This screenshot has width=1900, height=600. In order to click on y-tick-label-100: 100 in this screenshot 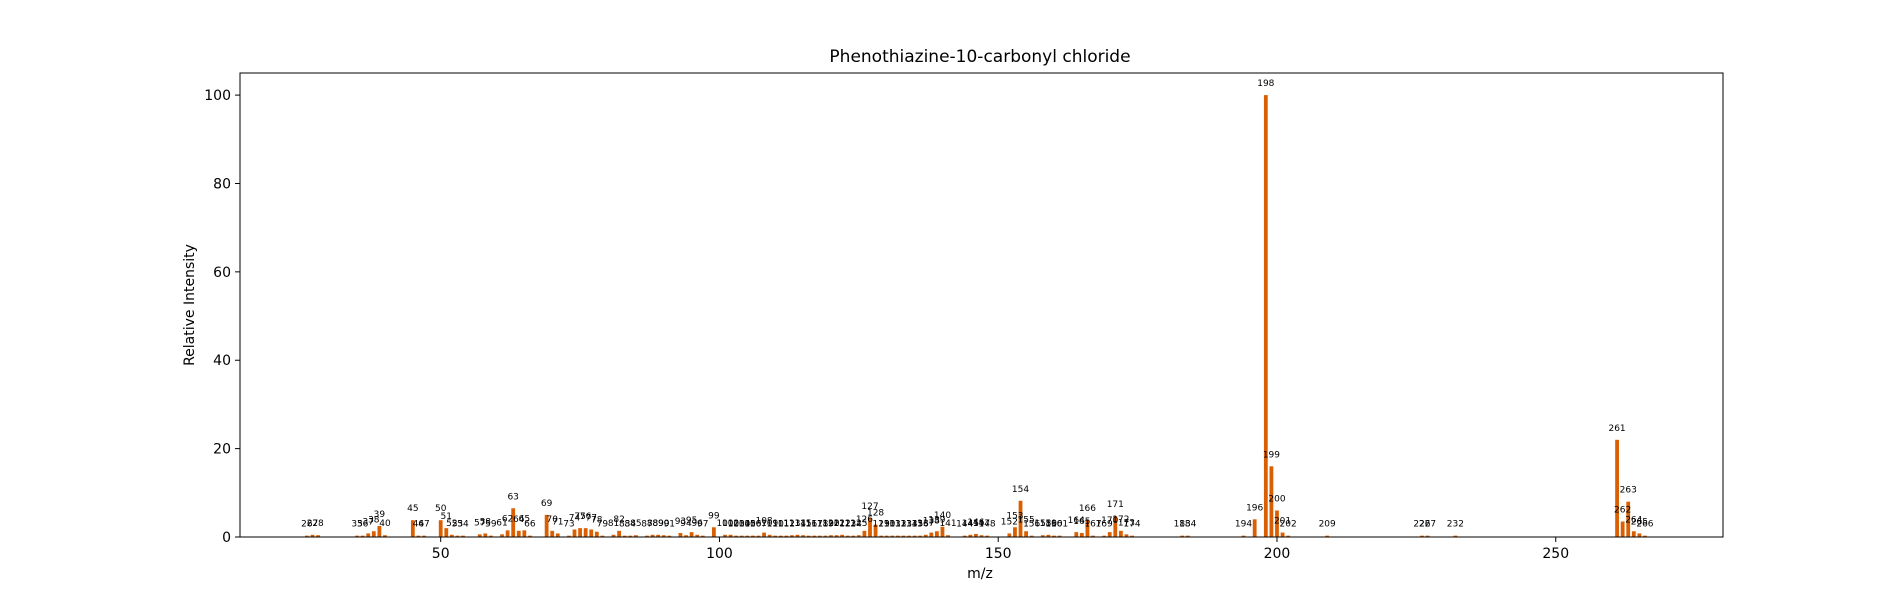, I will do `click(217, 96)`.